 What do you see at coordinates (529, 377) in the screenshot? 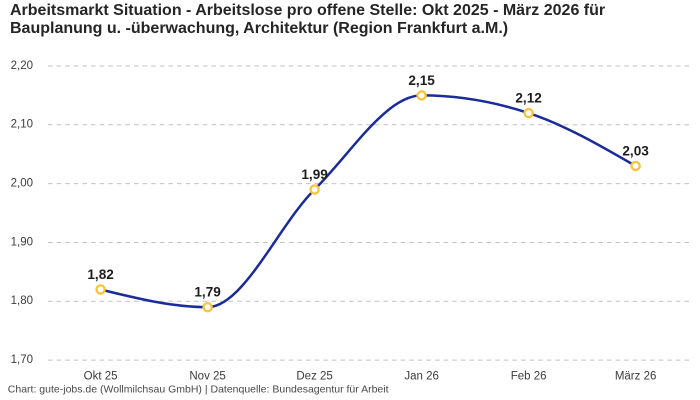
I see `svg-text: Feb 26` at bounding box center [529, 377].